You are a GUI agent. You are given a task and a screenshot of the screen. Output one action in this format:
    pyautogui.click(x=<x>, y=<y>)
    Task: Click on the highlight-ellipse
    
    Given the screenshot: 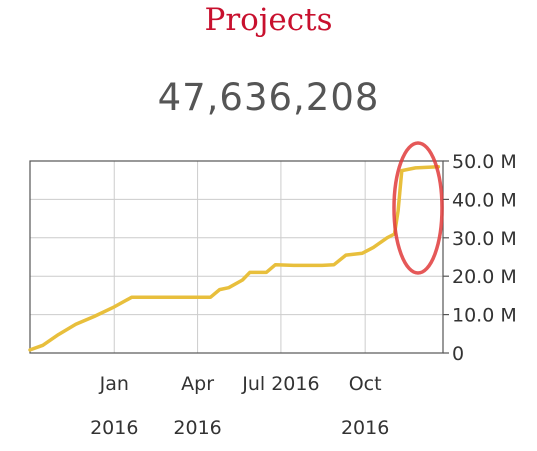 What is the action you would take?
    pyautogui.click(x=418, y=208)
    